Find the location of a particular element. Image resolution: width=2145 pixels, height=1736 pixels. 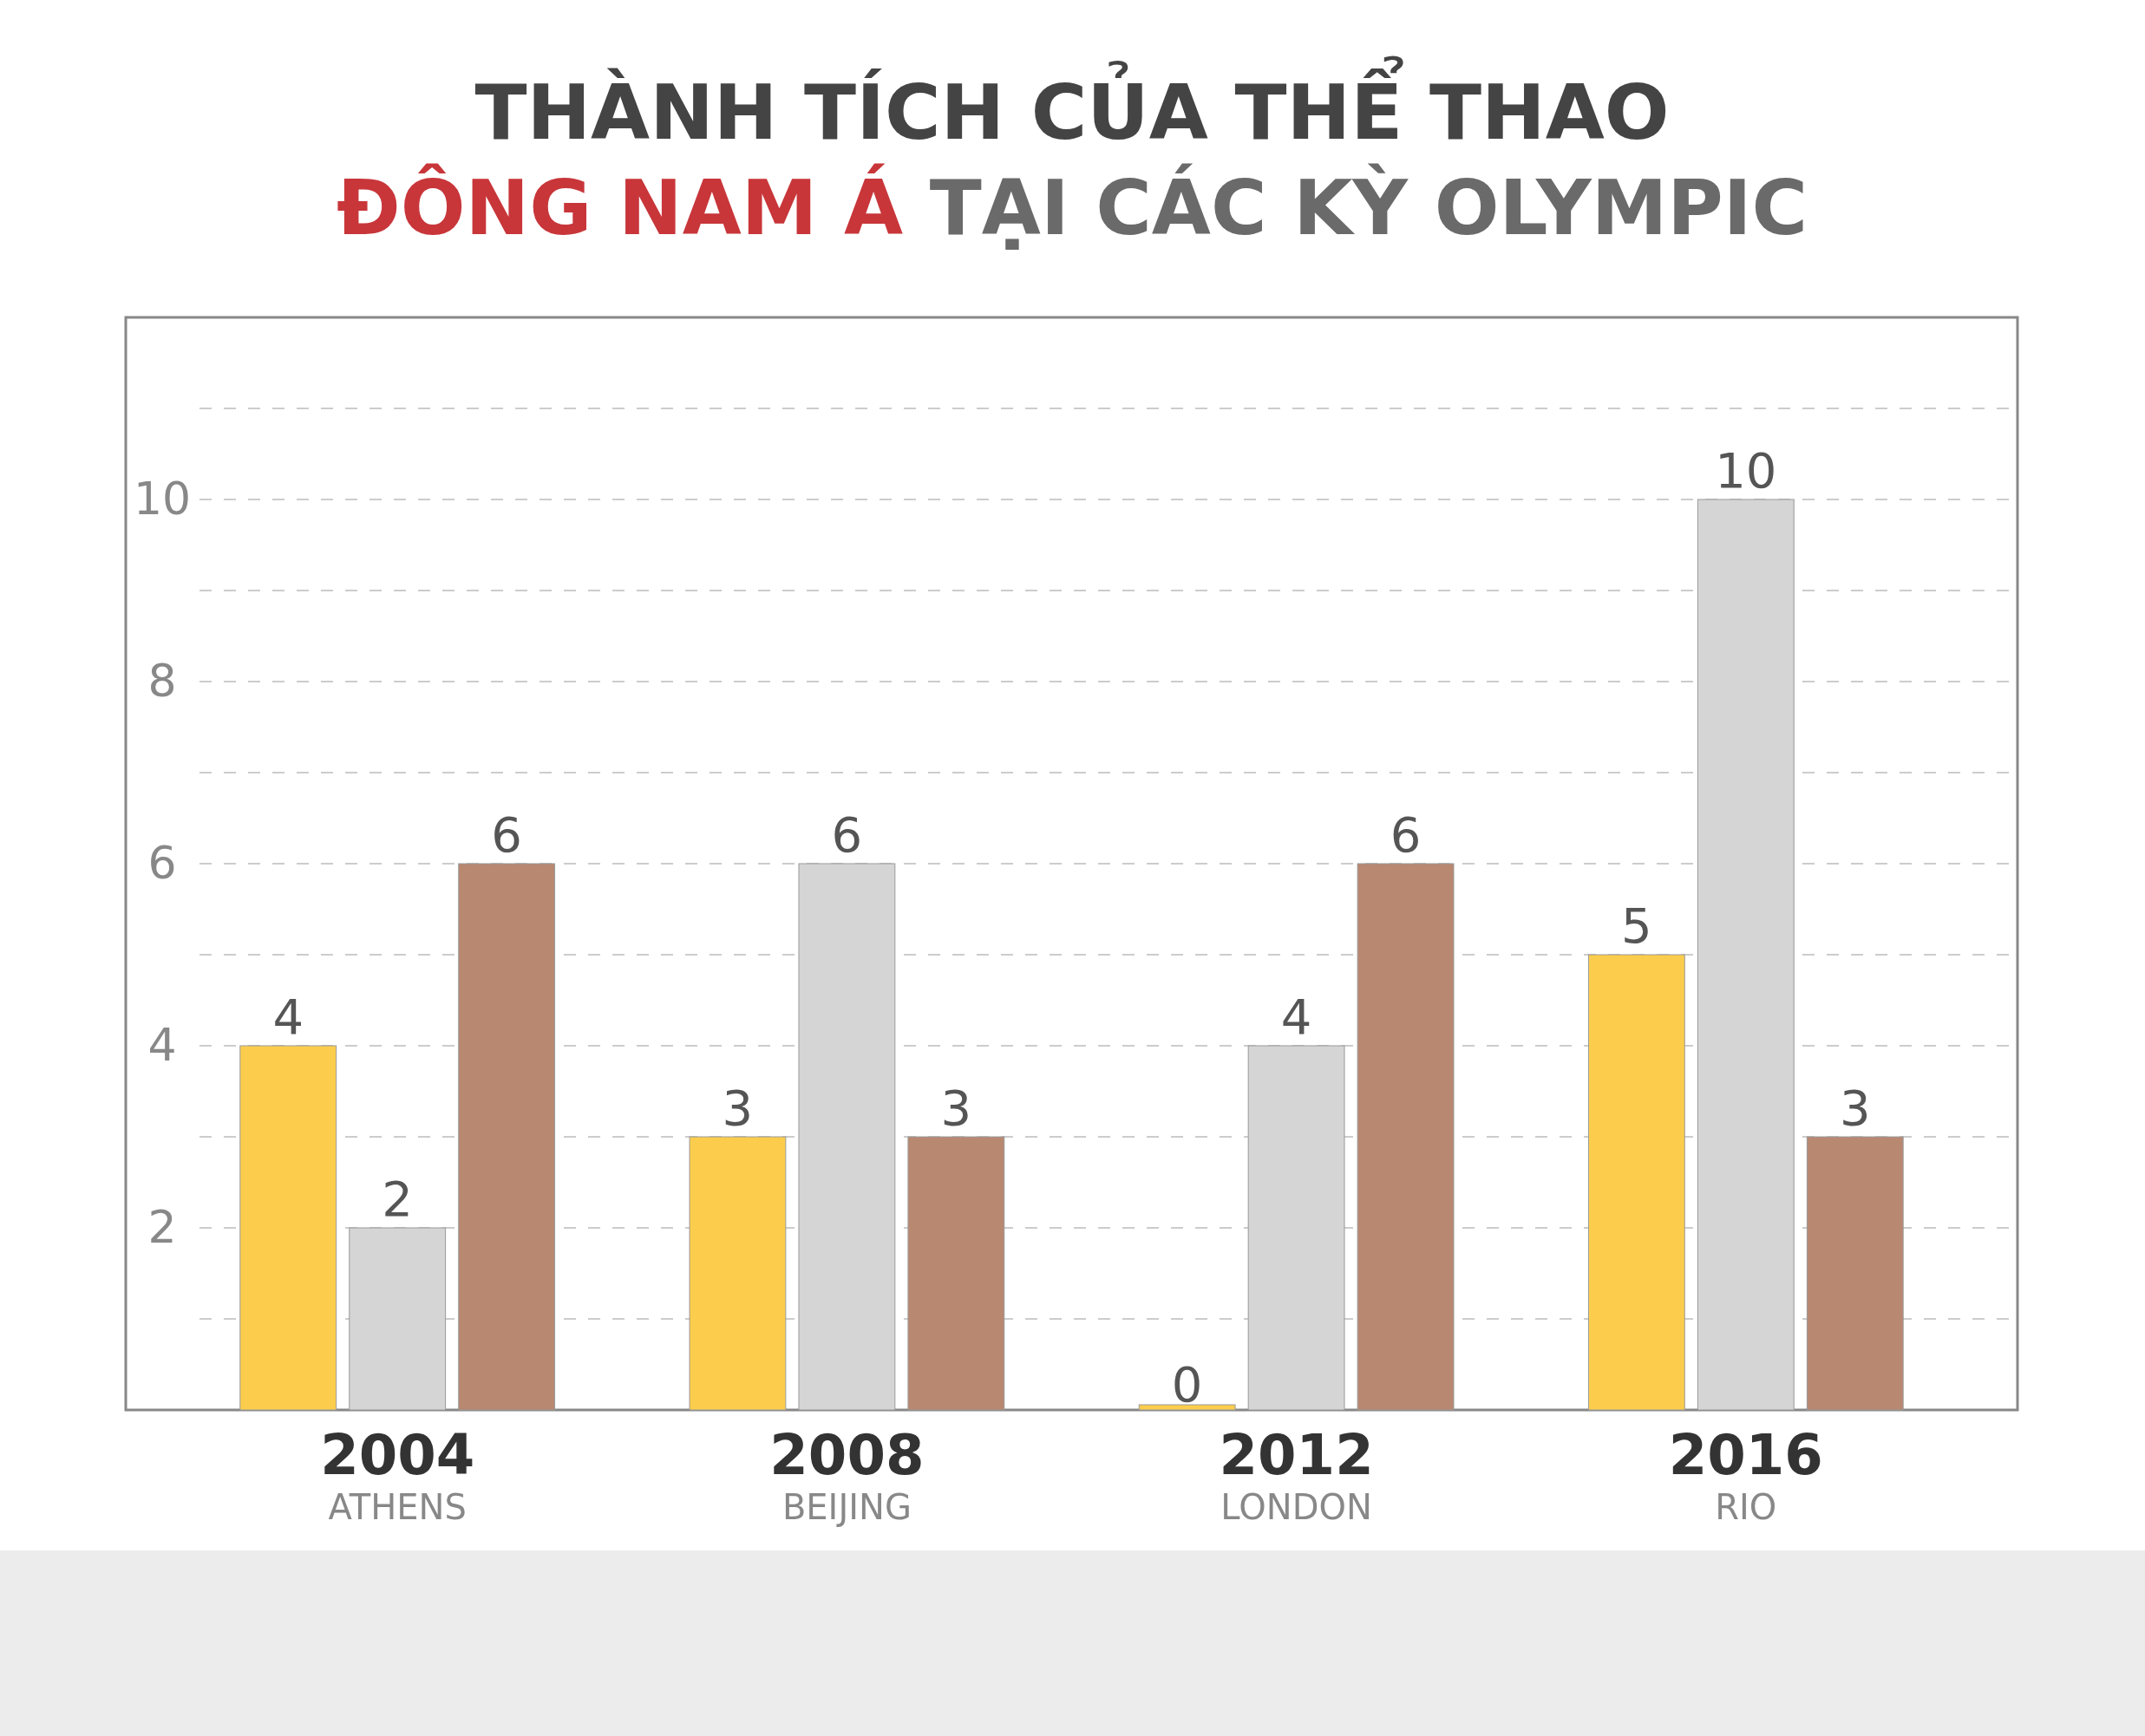

data-label: 5 is located at coordinates (1637, 925).